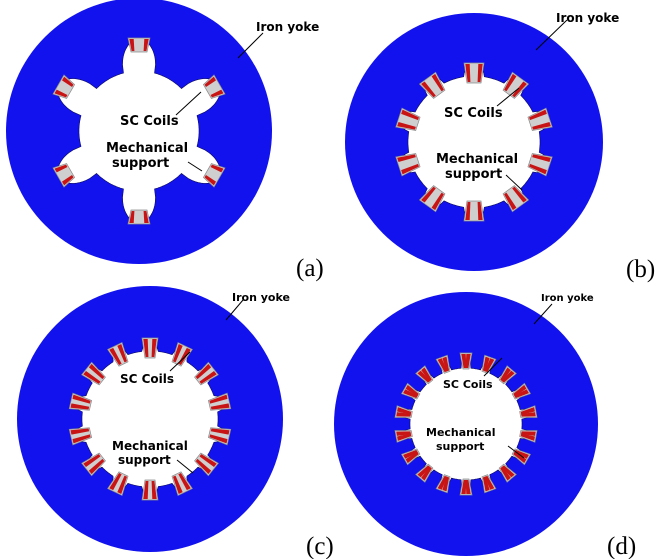 Image resolution: width=663 pixels, height=559 pixels. I want to click on sc-coils-leader, so click(493, 367).